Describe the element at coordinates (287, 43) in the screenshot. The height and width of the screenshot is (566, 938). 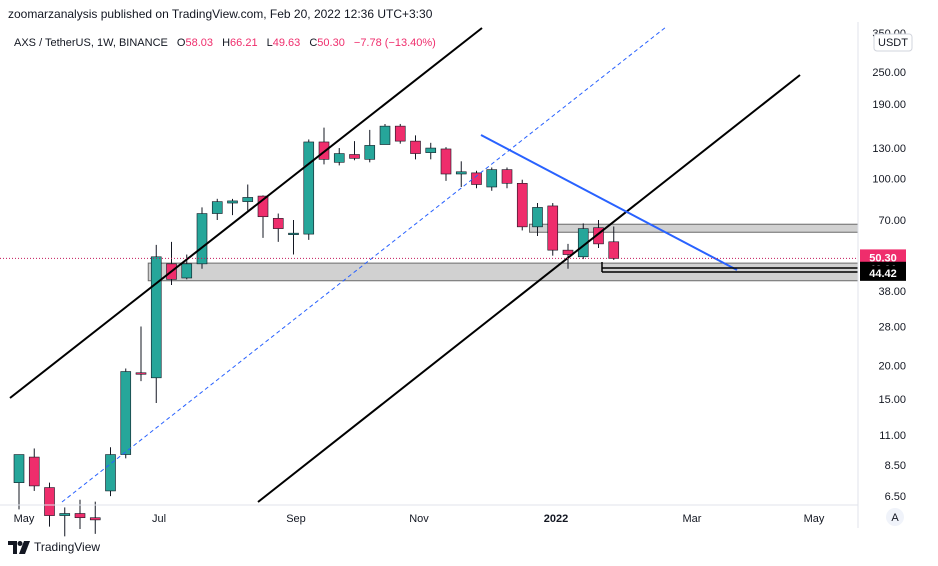
I see `legend-low-value: 49.63` at that location.